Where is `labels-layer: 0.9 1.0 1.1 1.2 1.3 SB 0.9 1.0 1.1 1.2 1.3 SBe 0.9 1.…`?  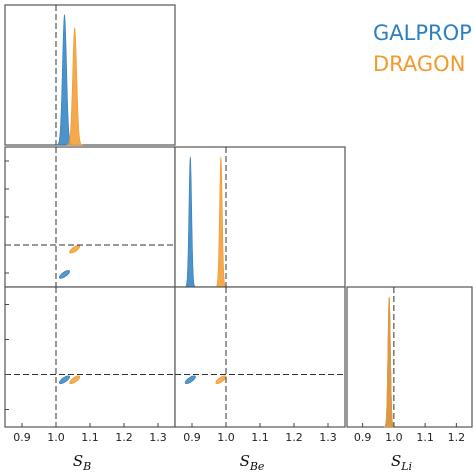 labels-layer: 0.9 1.0 1.1 1.2 1.3 SB 0.9 1.0 1.1 1.2 1.3 SBe 0.9 1.… is located at coordinates (239, 452).